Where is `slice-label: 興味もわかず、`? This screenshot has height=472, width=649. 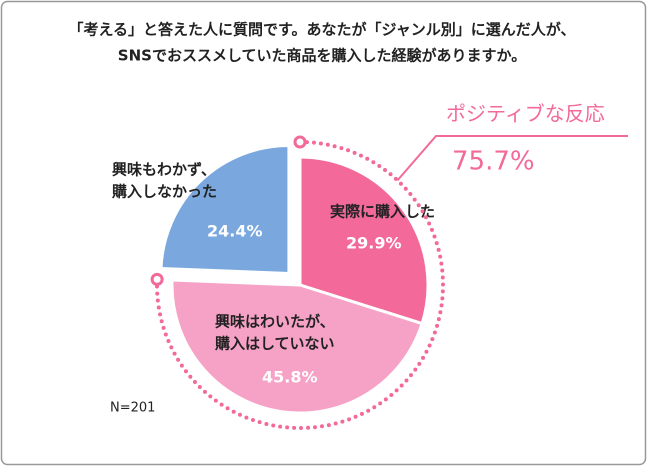 slice-label: 興味もわかず、 is located at coordinates (164, 170).